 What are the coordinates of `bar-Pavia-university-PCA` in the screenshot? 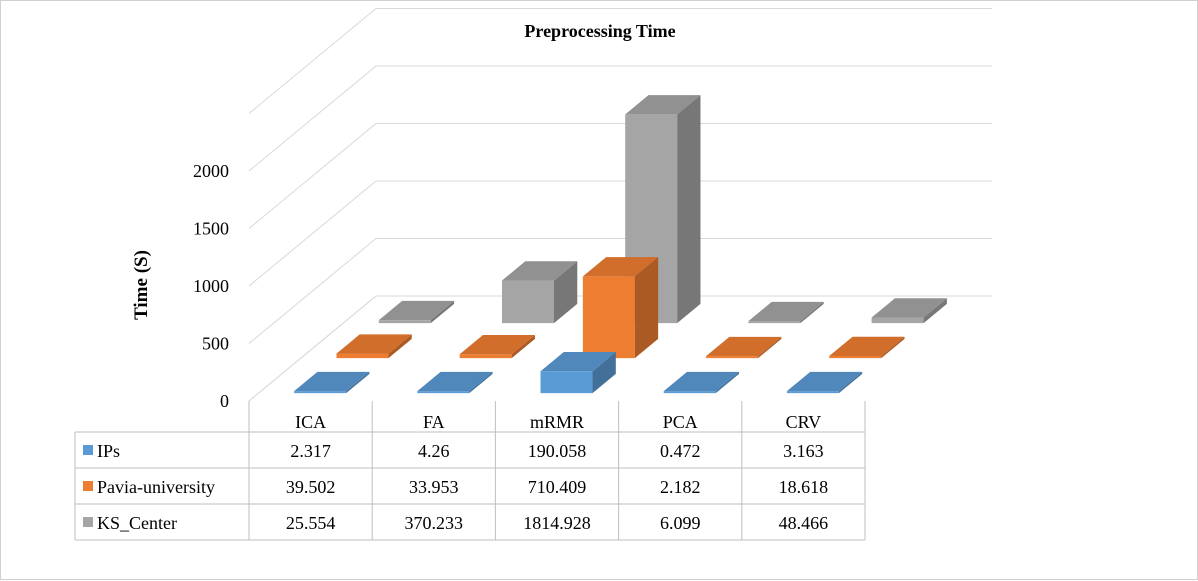 It's located at (744, 347).